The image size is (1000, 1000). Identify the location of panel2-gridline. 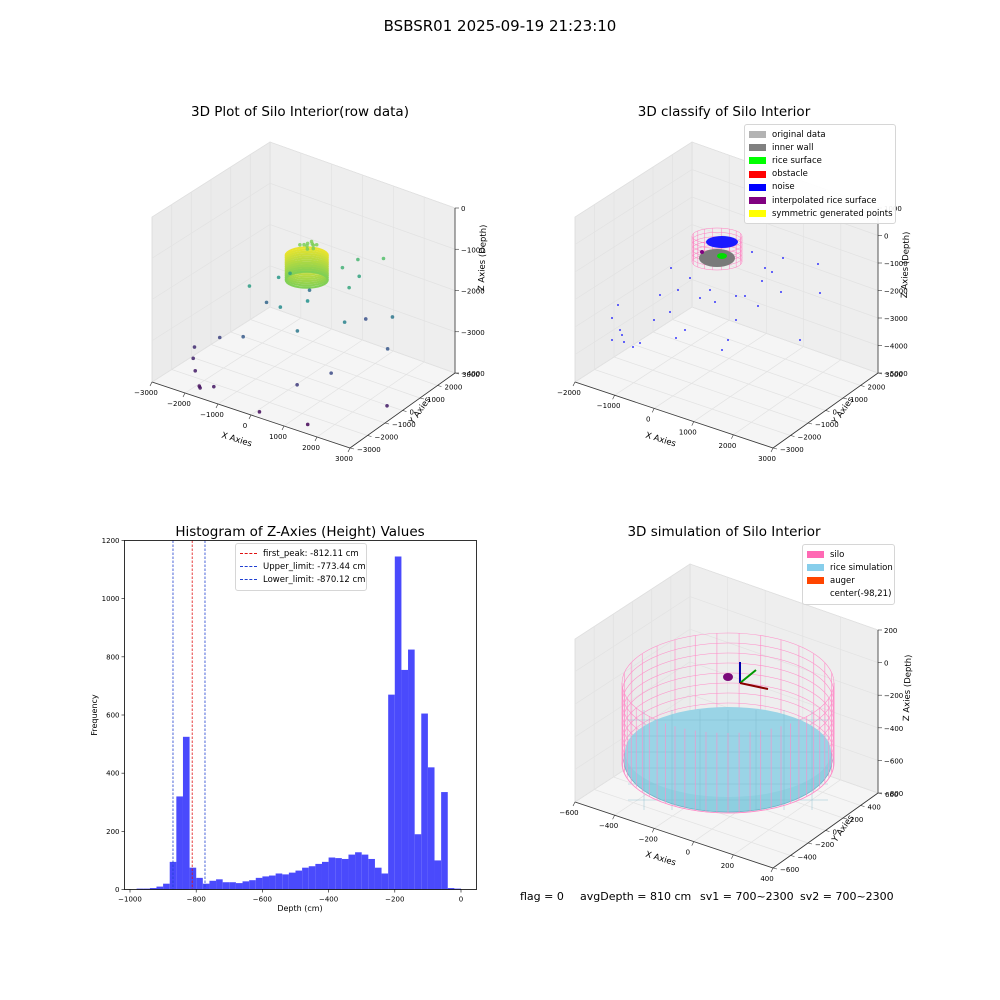
(726, 234).